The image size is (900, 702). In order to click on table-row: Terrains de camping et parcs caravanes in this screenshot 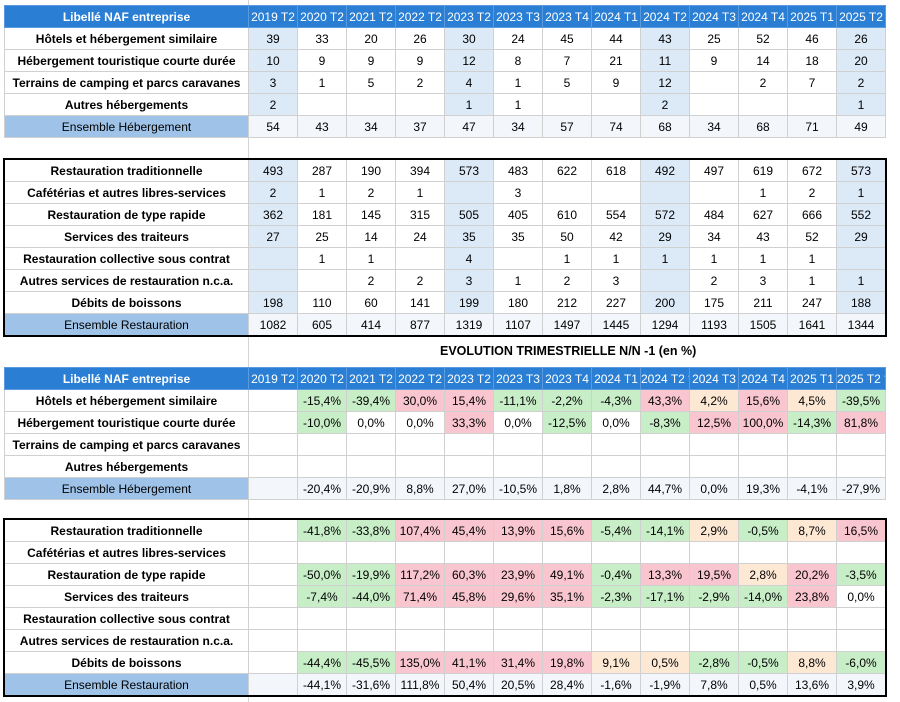, I will do `click(445, 444)`.